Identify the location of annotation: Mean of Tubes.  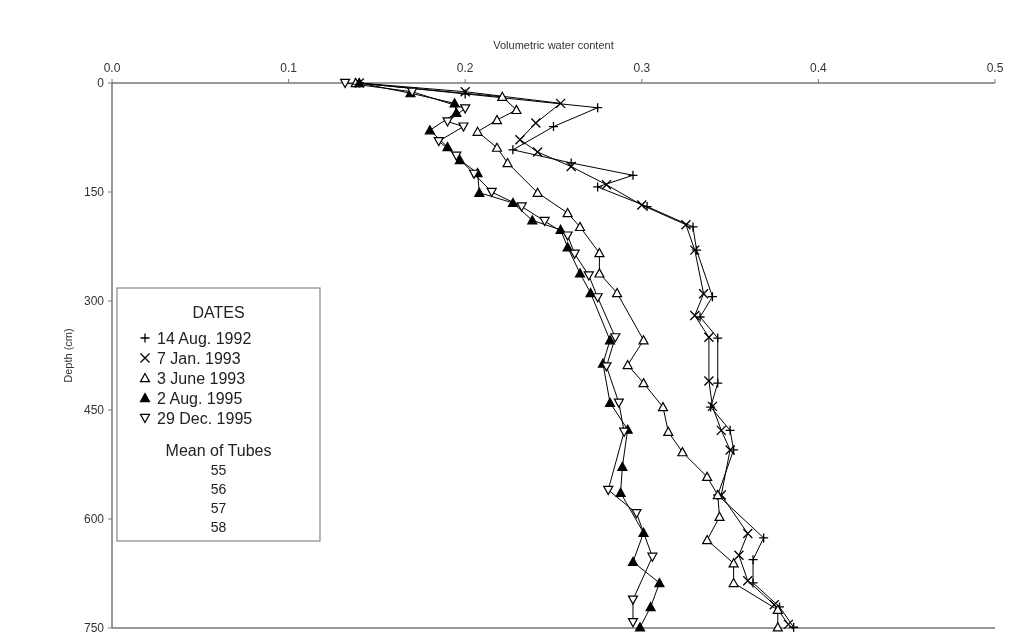
(218, 450).